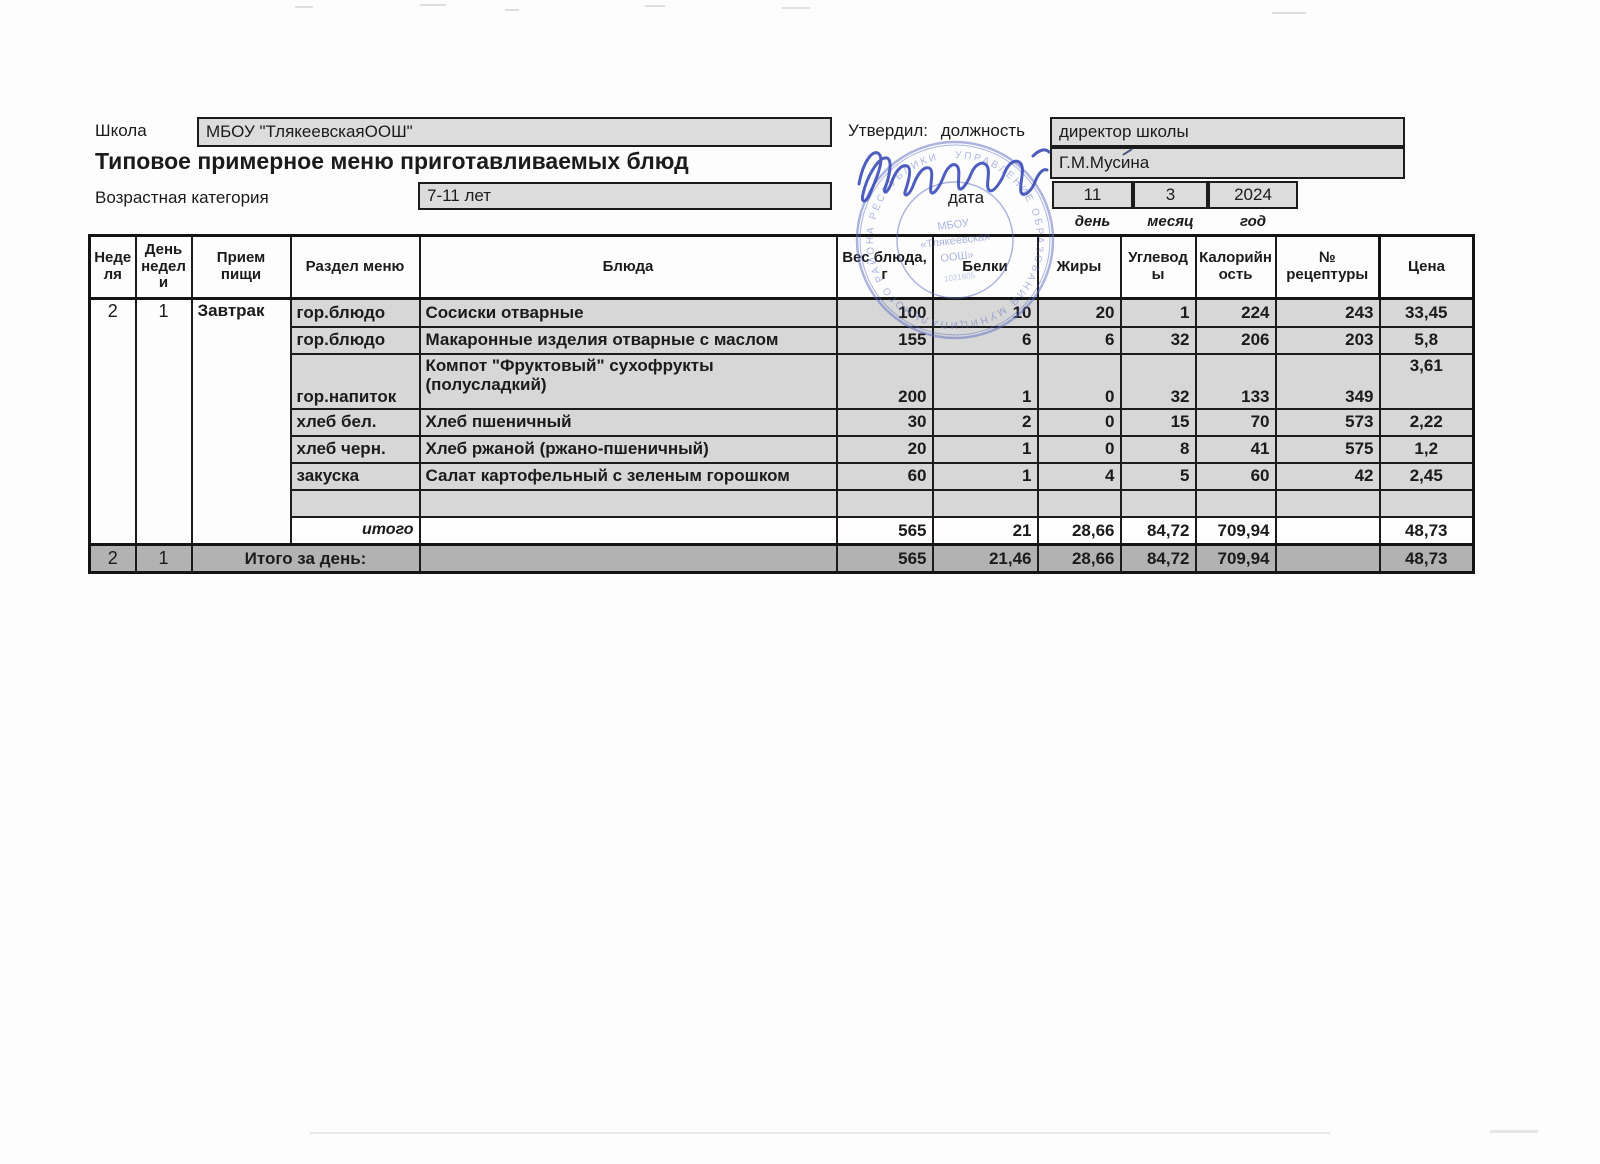  I want to click on age-category-value: 7-11 лет, so click(459, 195).